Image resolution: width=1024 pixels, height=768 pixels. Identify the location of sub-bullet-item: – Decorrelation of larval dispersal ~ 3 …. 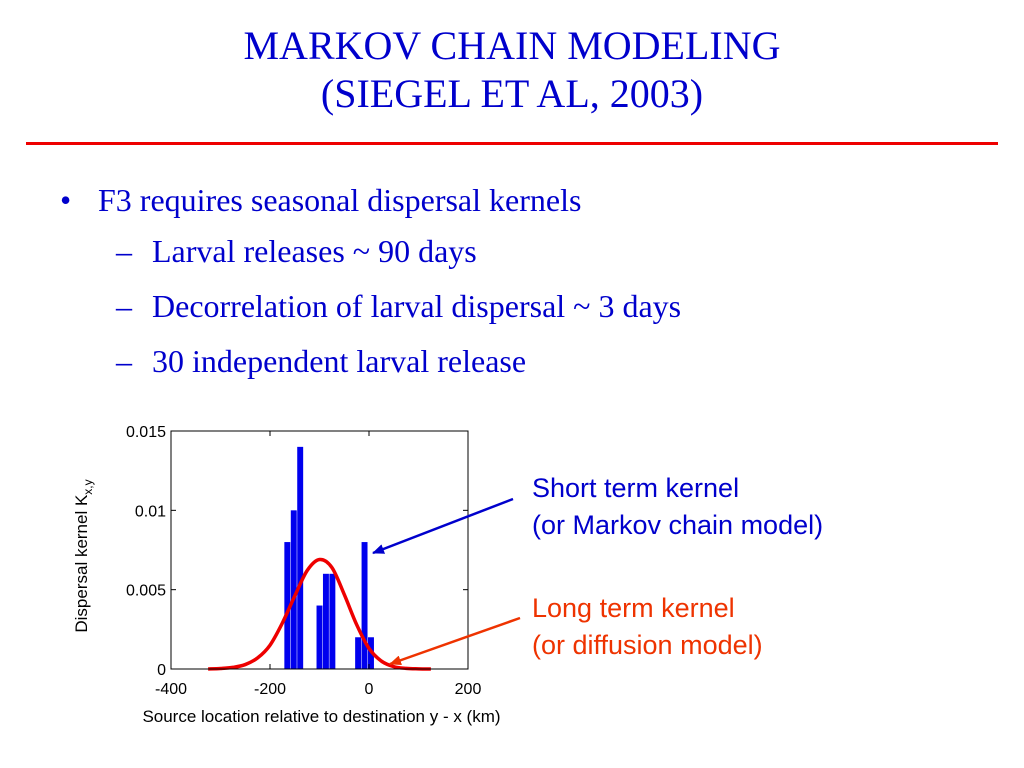
(558, 306).